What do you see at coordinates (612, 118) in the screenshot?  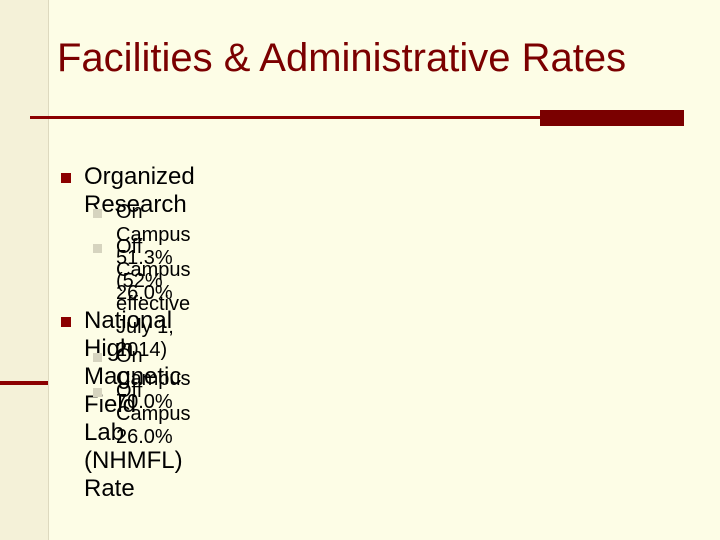 I see `title-underline-thick` at bounding box center [612, 118].